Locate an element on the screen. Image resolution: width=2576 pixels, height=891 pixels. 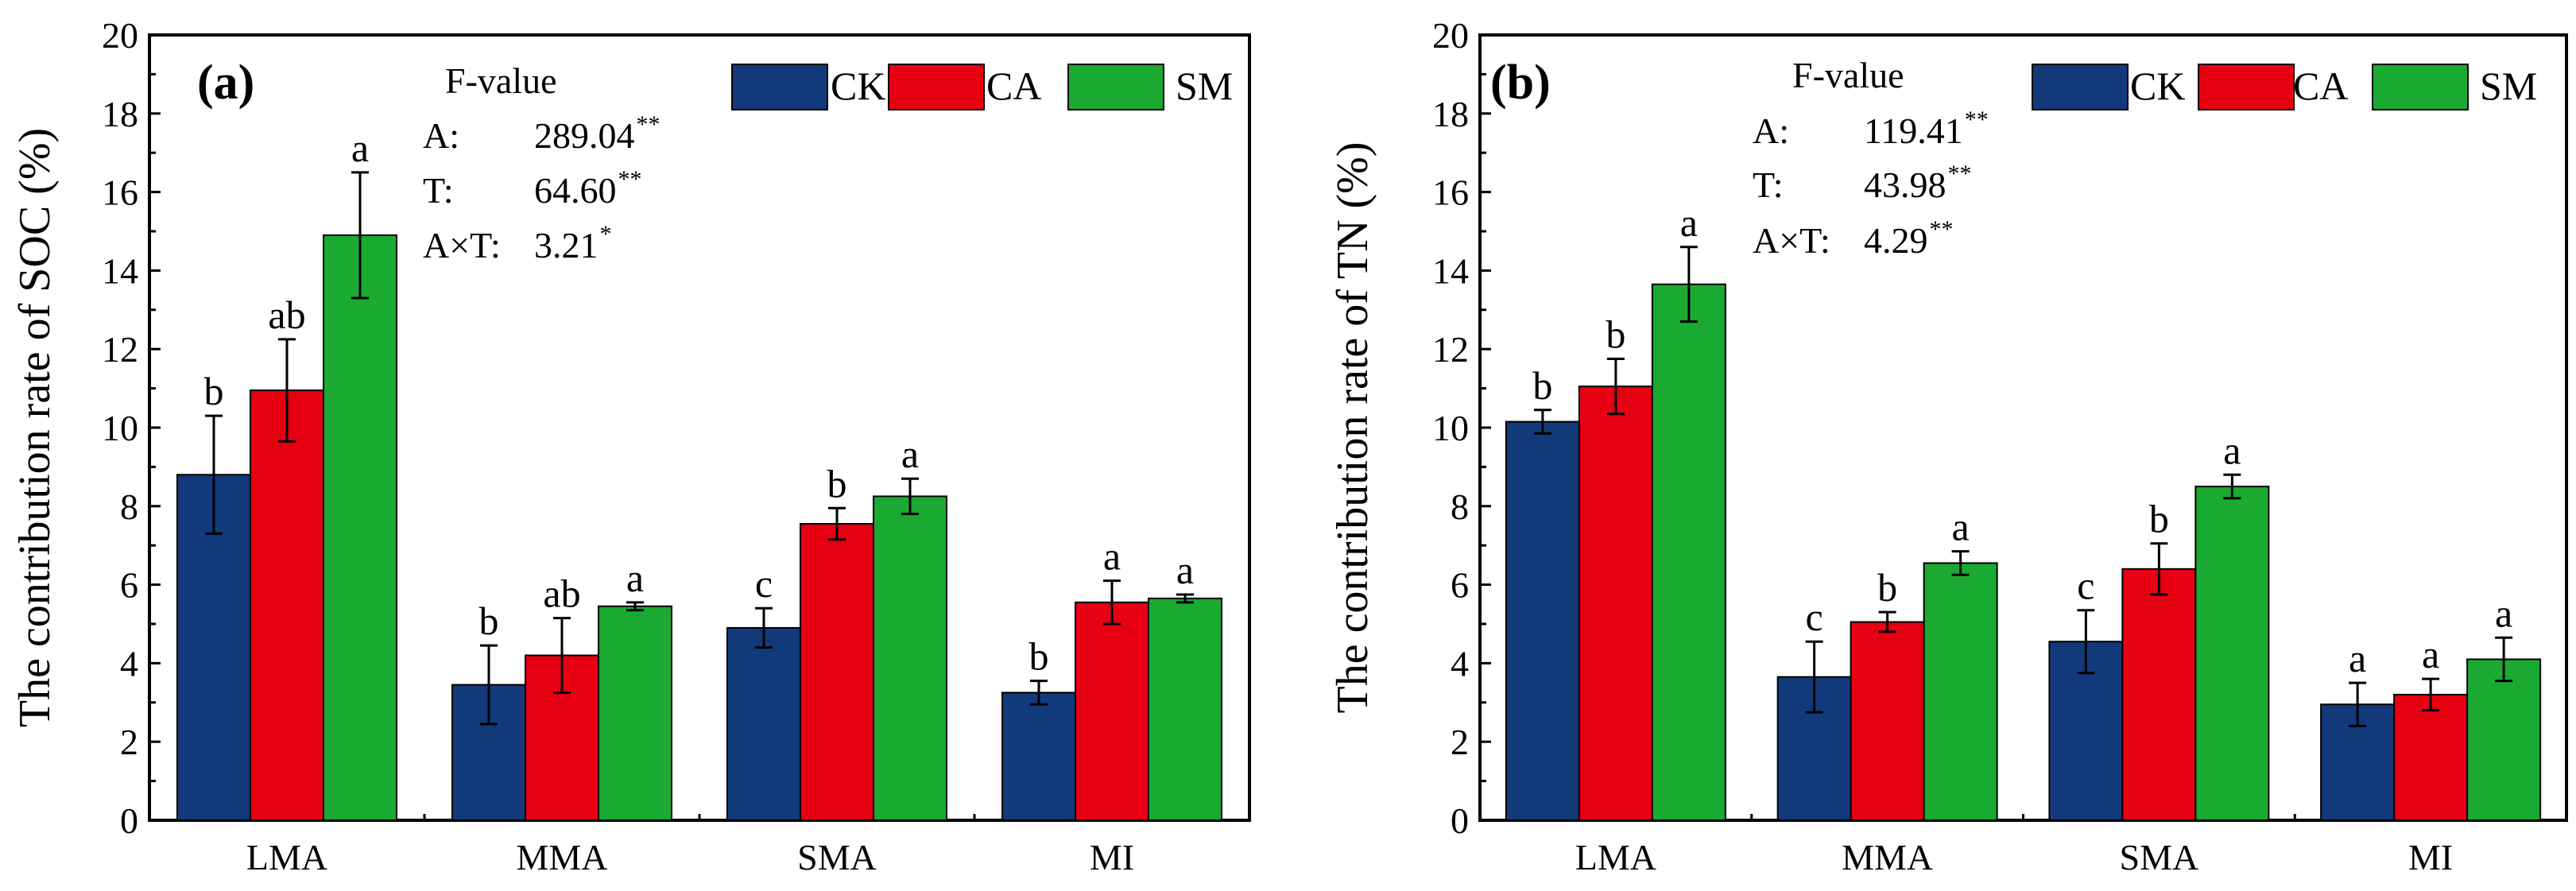
f-value-number: 3.21 is located at coordinates (566, 245).